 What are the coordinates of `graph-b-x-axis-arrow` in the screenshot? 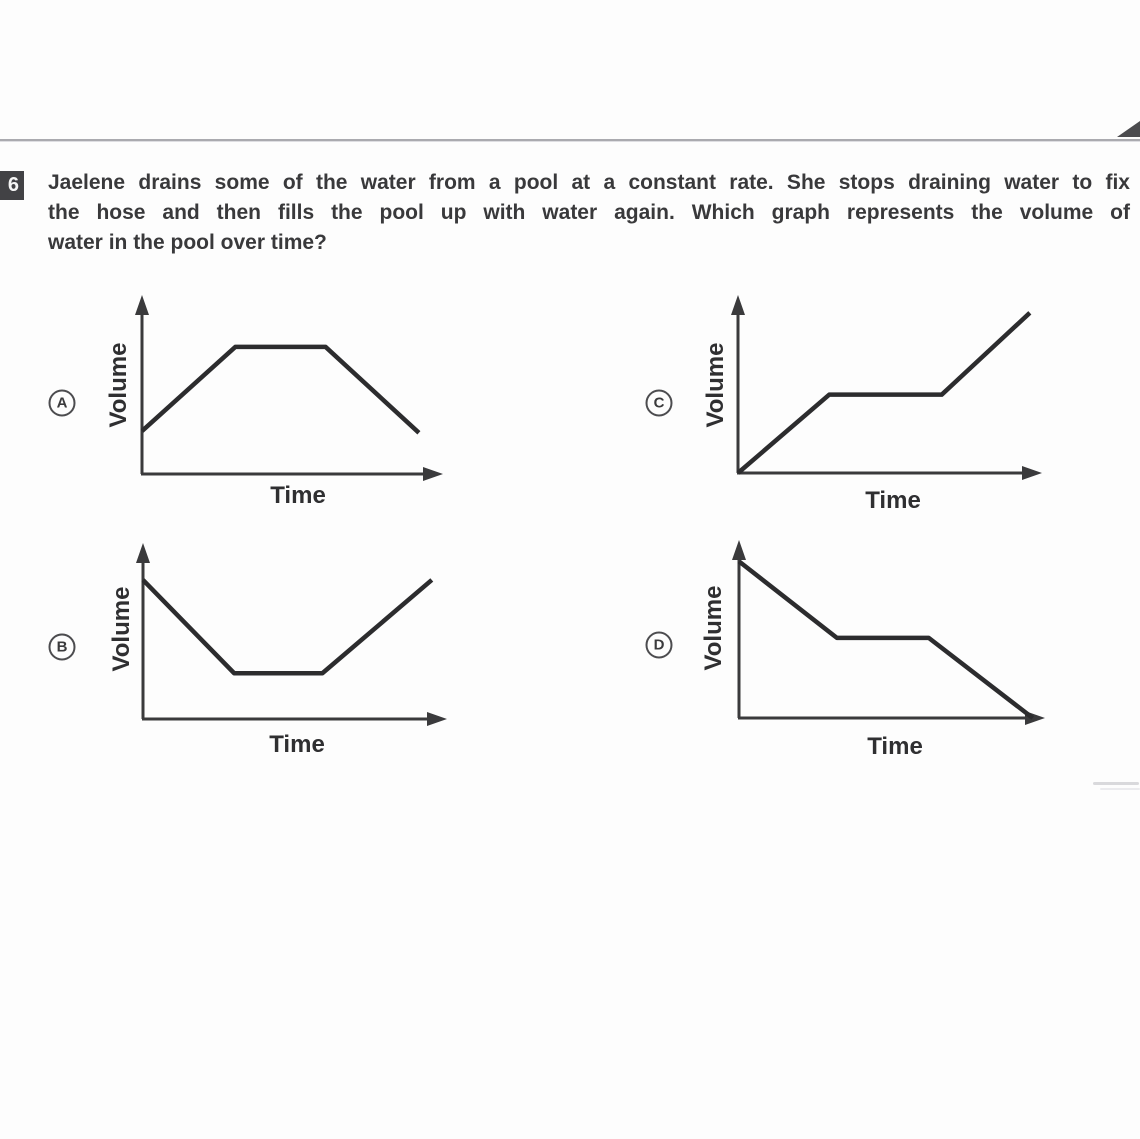 It's located at (437, 719).